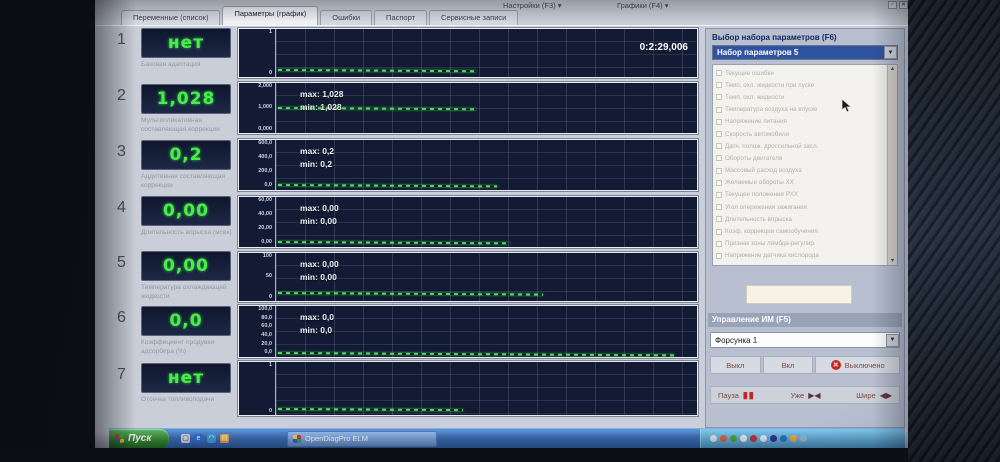 This screenshot has height=462, width=1000. I want to click on list-item: Датч. полож. дроссельной засл., so click(800, 146).